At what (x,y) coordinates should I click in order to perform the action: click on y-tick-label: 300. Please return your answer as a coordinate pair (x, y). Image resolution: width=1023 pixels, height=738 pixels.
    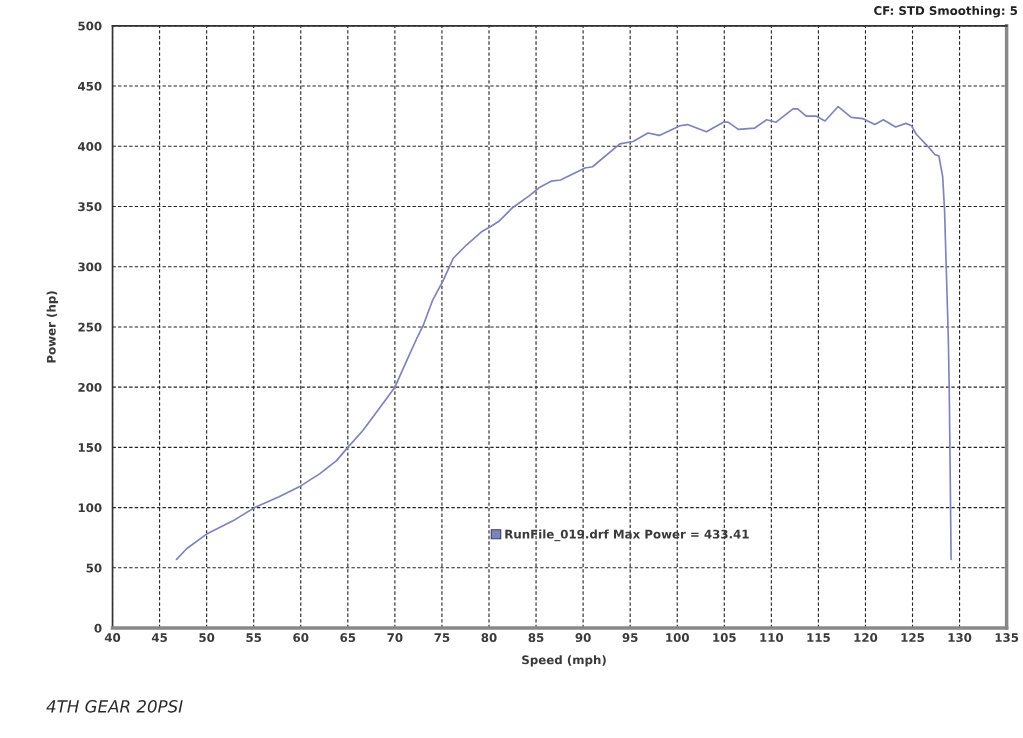
    Looking at the image, I should click on (90, 267).